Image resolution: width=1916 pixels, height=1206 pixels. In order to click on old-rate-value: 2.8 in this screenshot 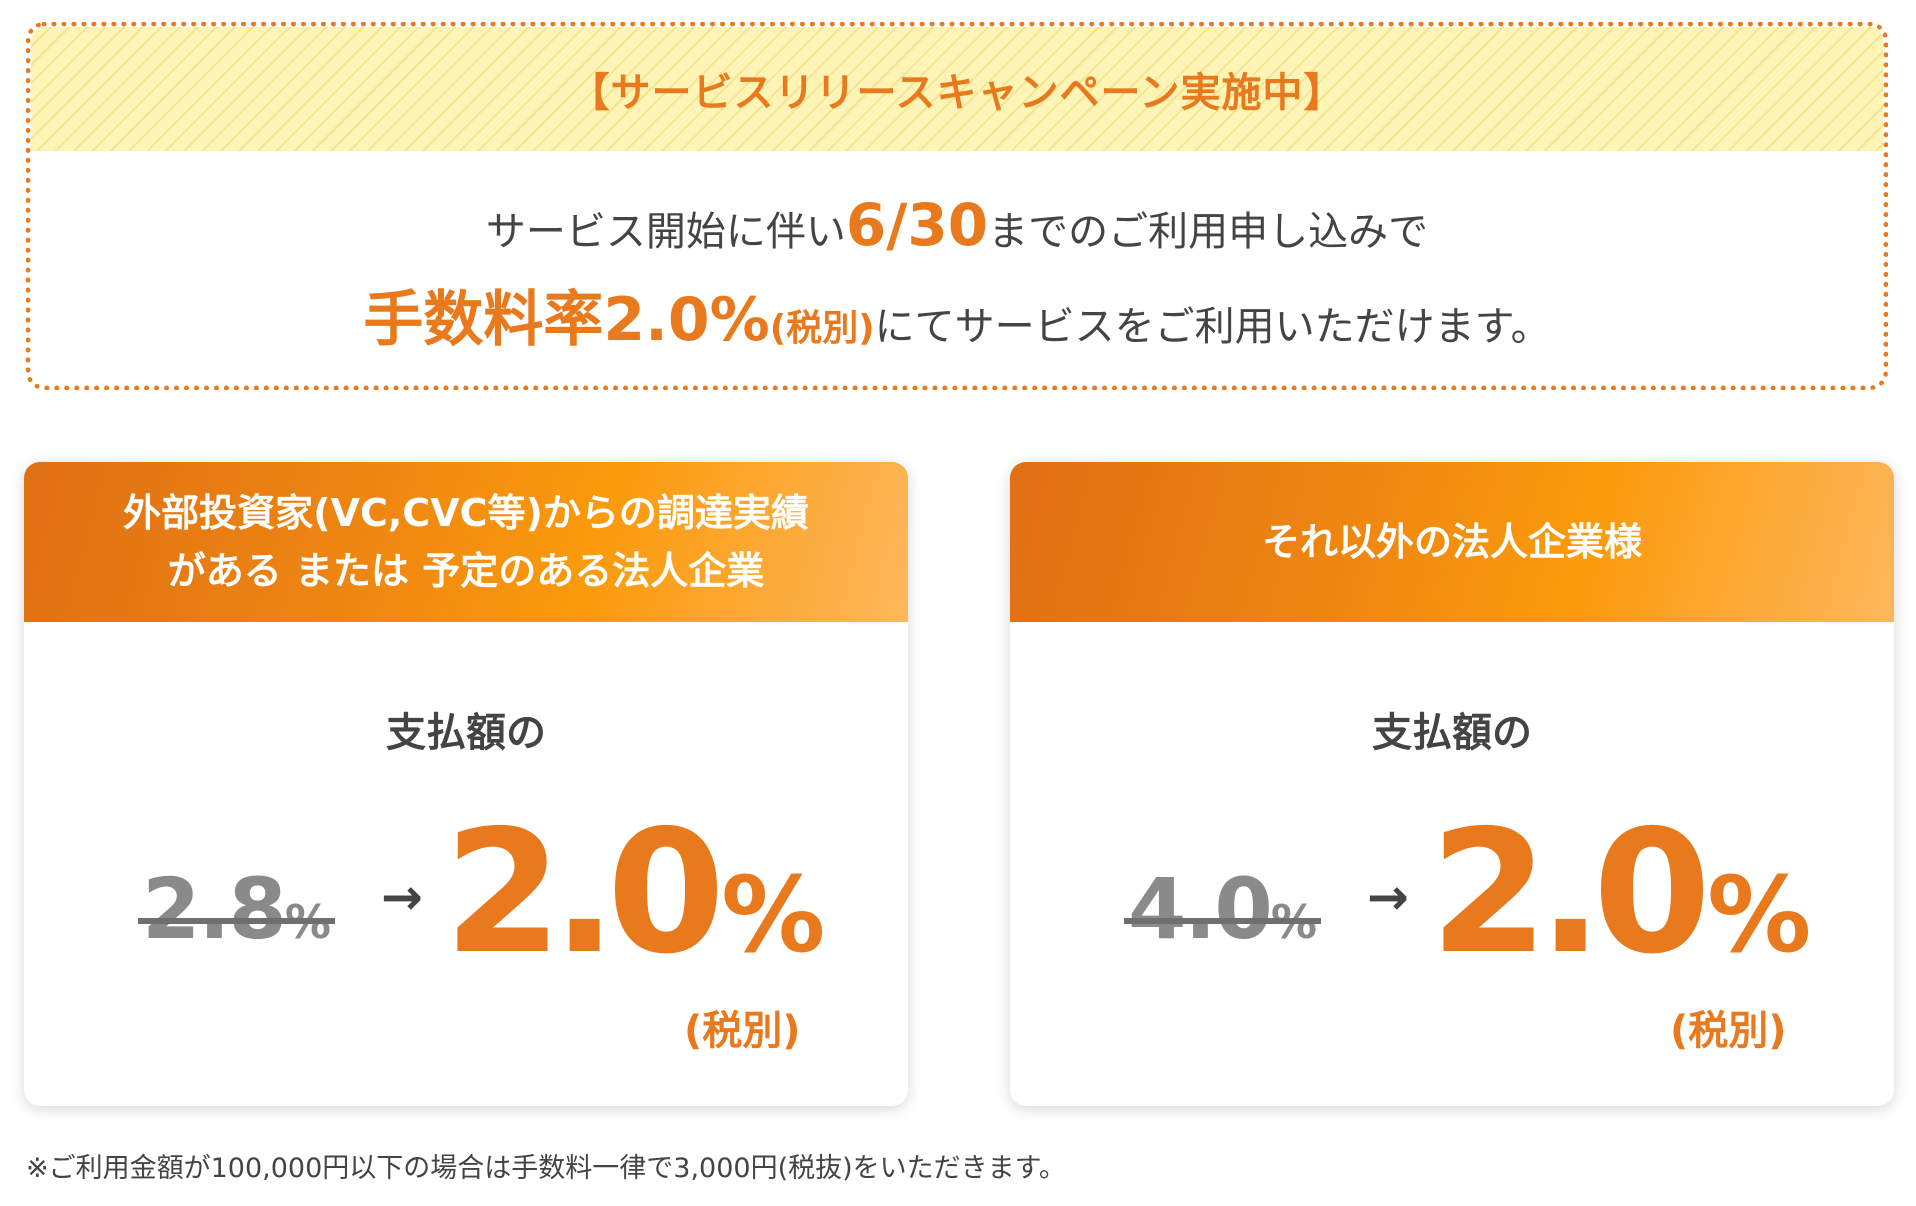, I will do `click(214, 909)`.